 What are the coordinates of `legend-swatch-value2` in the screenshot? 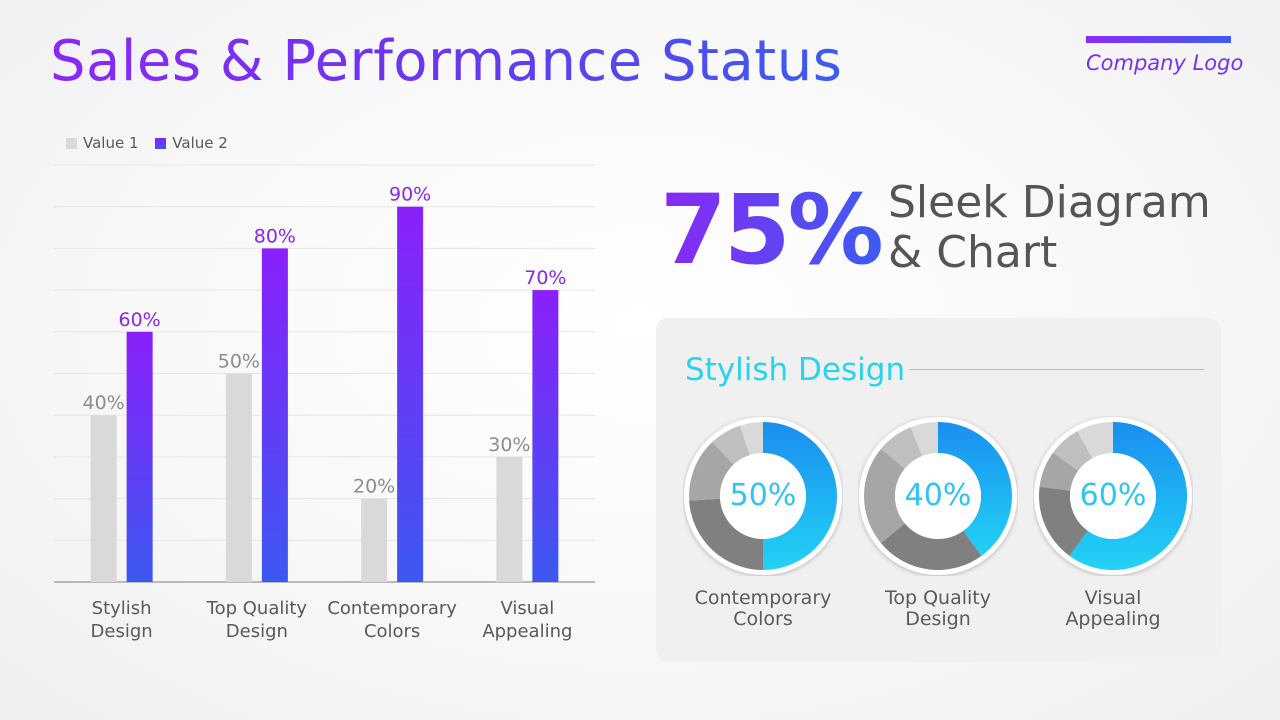 It's located at (161, 143).